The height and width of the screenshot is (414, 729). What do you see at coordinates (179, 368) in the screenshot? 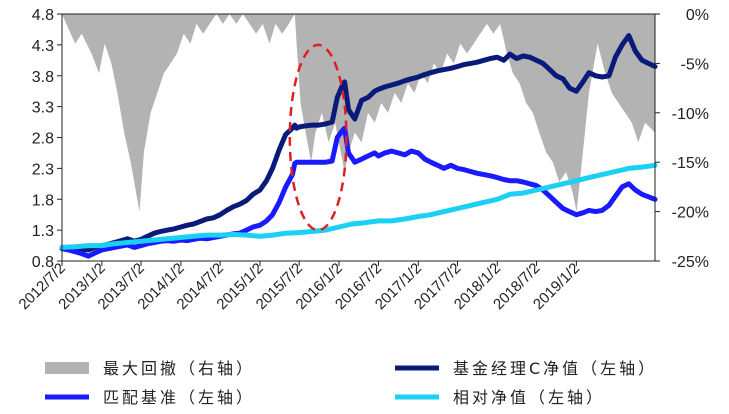
I see `legend-label: 最大回撤（右轴）` at bounding box center [179, 368].